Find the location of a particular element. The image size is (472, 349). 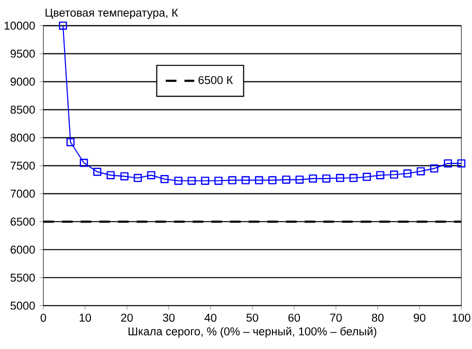

y-tick-label: 5000 is located at coordinates (22, 306).